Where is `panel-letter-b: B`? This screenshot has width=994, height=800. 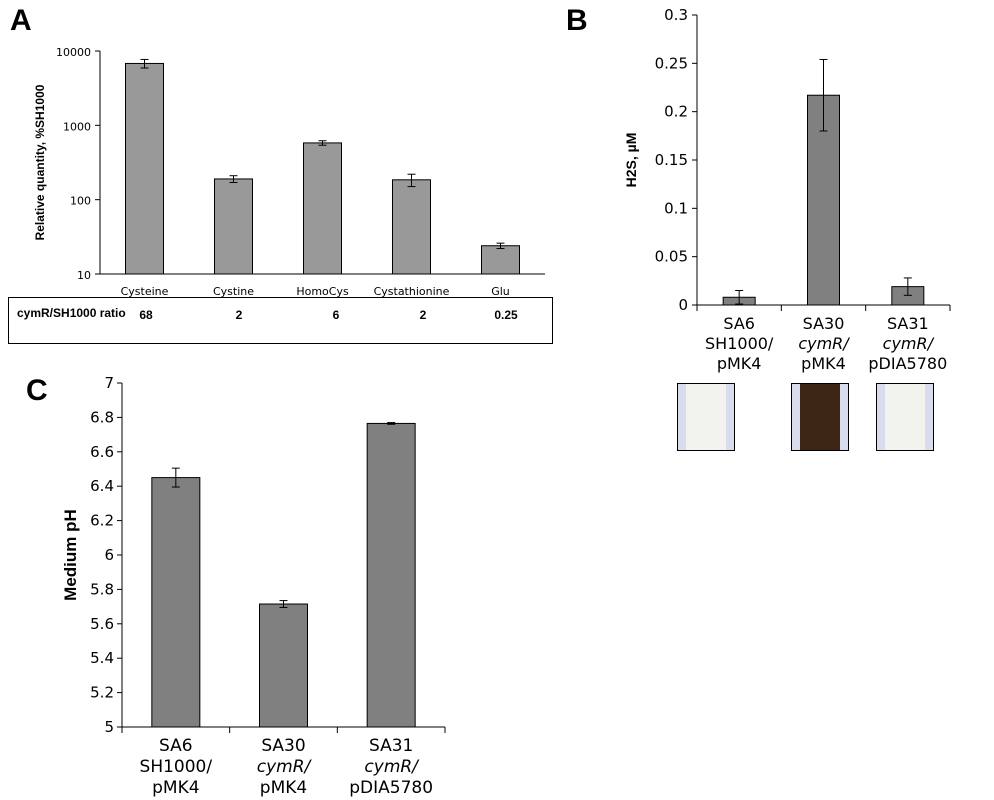 panel-letter-b: B is located at coordinates (577, 20).